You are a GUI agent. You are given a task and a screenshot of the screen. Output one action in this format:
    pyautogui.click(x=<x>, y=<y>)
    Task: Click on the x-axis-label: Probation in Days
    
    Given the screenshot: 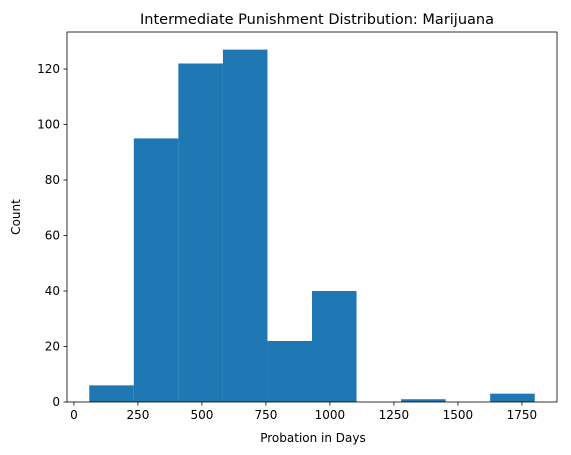 What is the action you would take?
    pyautogui.click(x=313, y=438)
    